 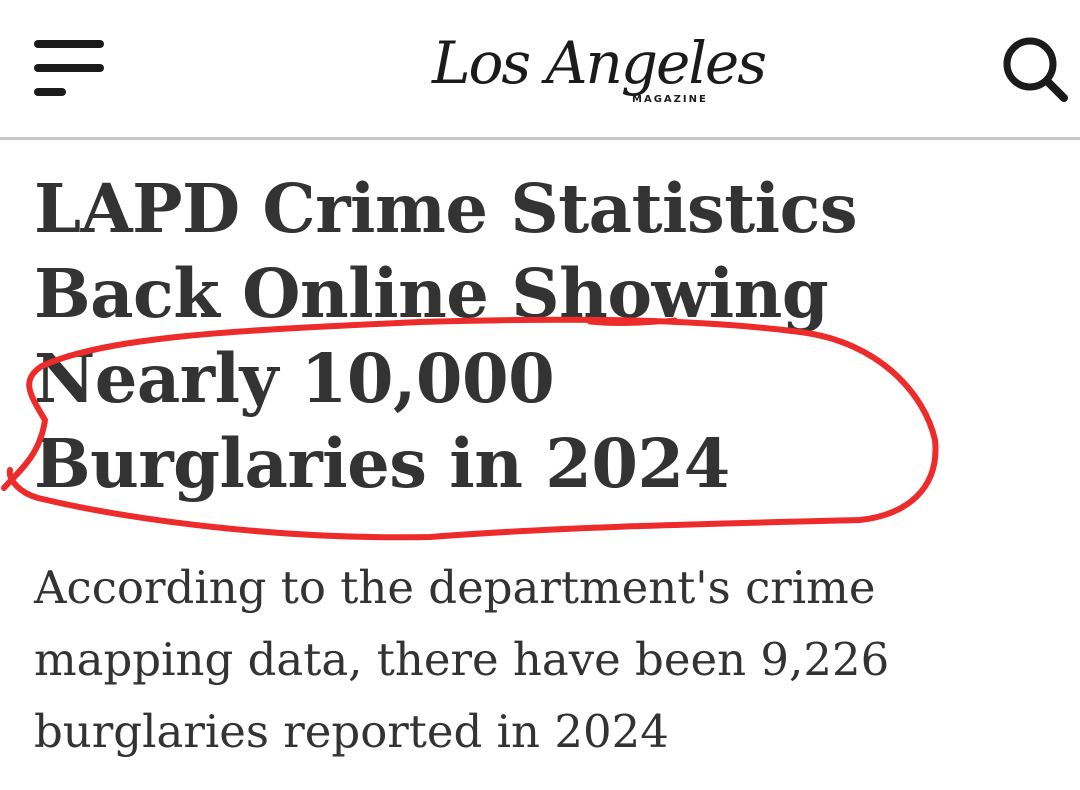 What do you see at coordinates (382, 463) in the screenshot?
I see `headline-line: Burglaries in 2024` at bounding box center [382, 463].